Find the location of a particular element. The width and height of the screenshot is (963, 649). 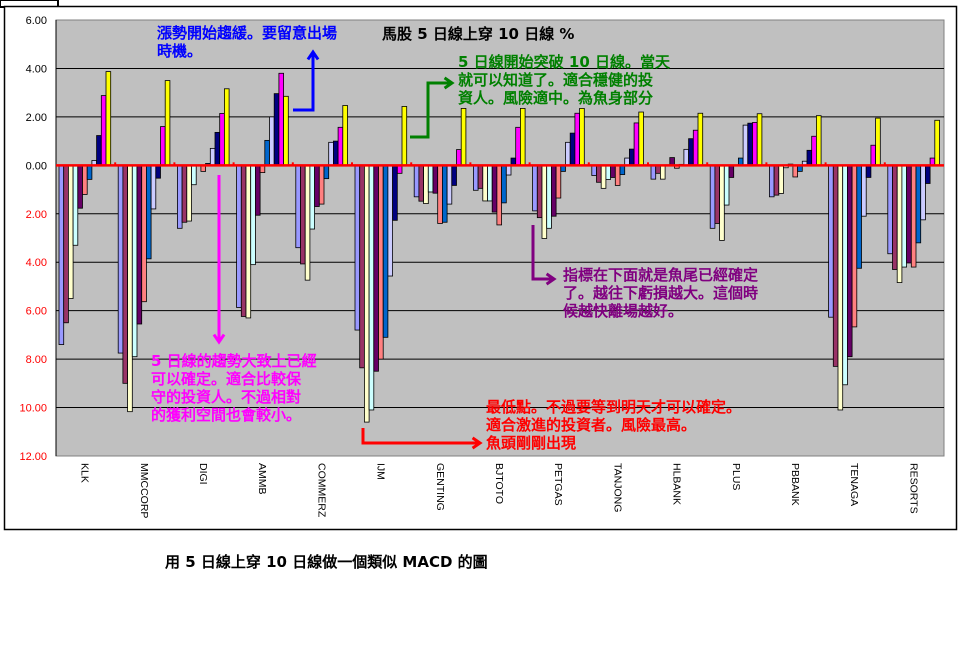

purple-arrow-head-icon is located at coordinates (551, 279).